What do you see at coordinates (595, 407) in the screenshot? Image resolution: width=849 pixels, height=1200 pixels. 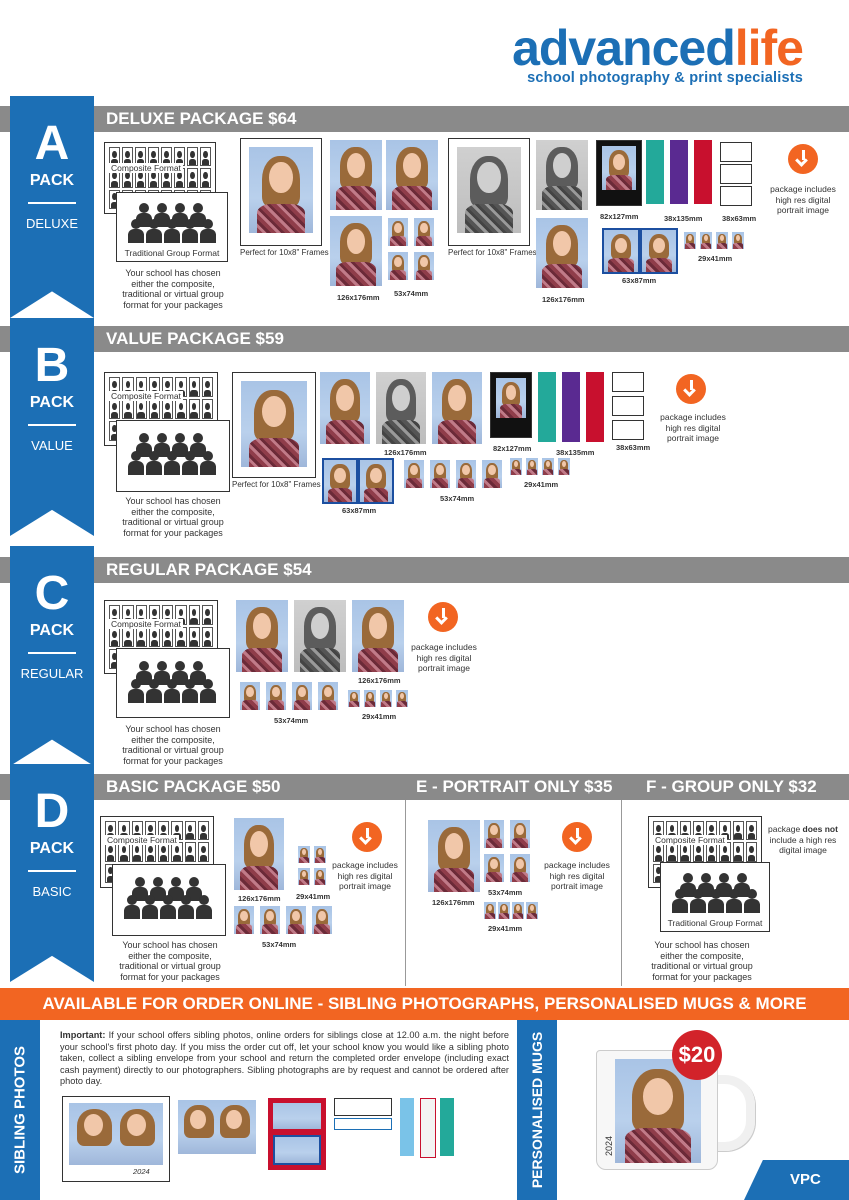 I see `bookmark-red` at bounding box center [595, 407].